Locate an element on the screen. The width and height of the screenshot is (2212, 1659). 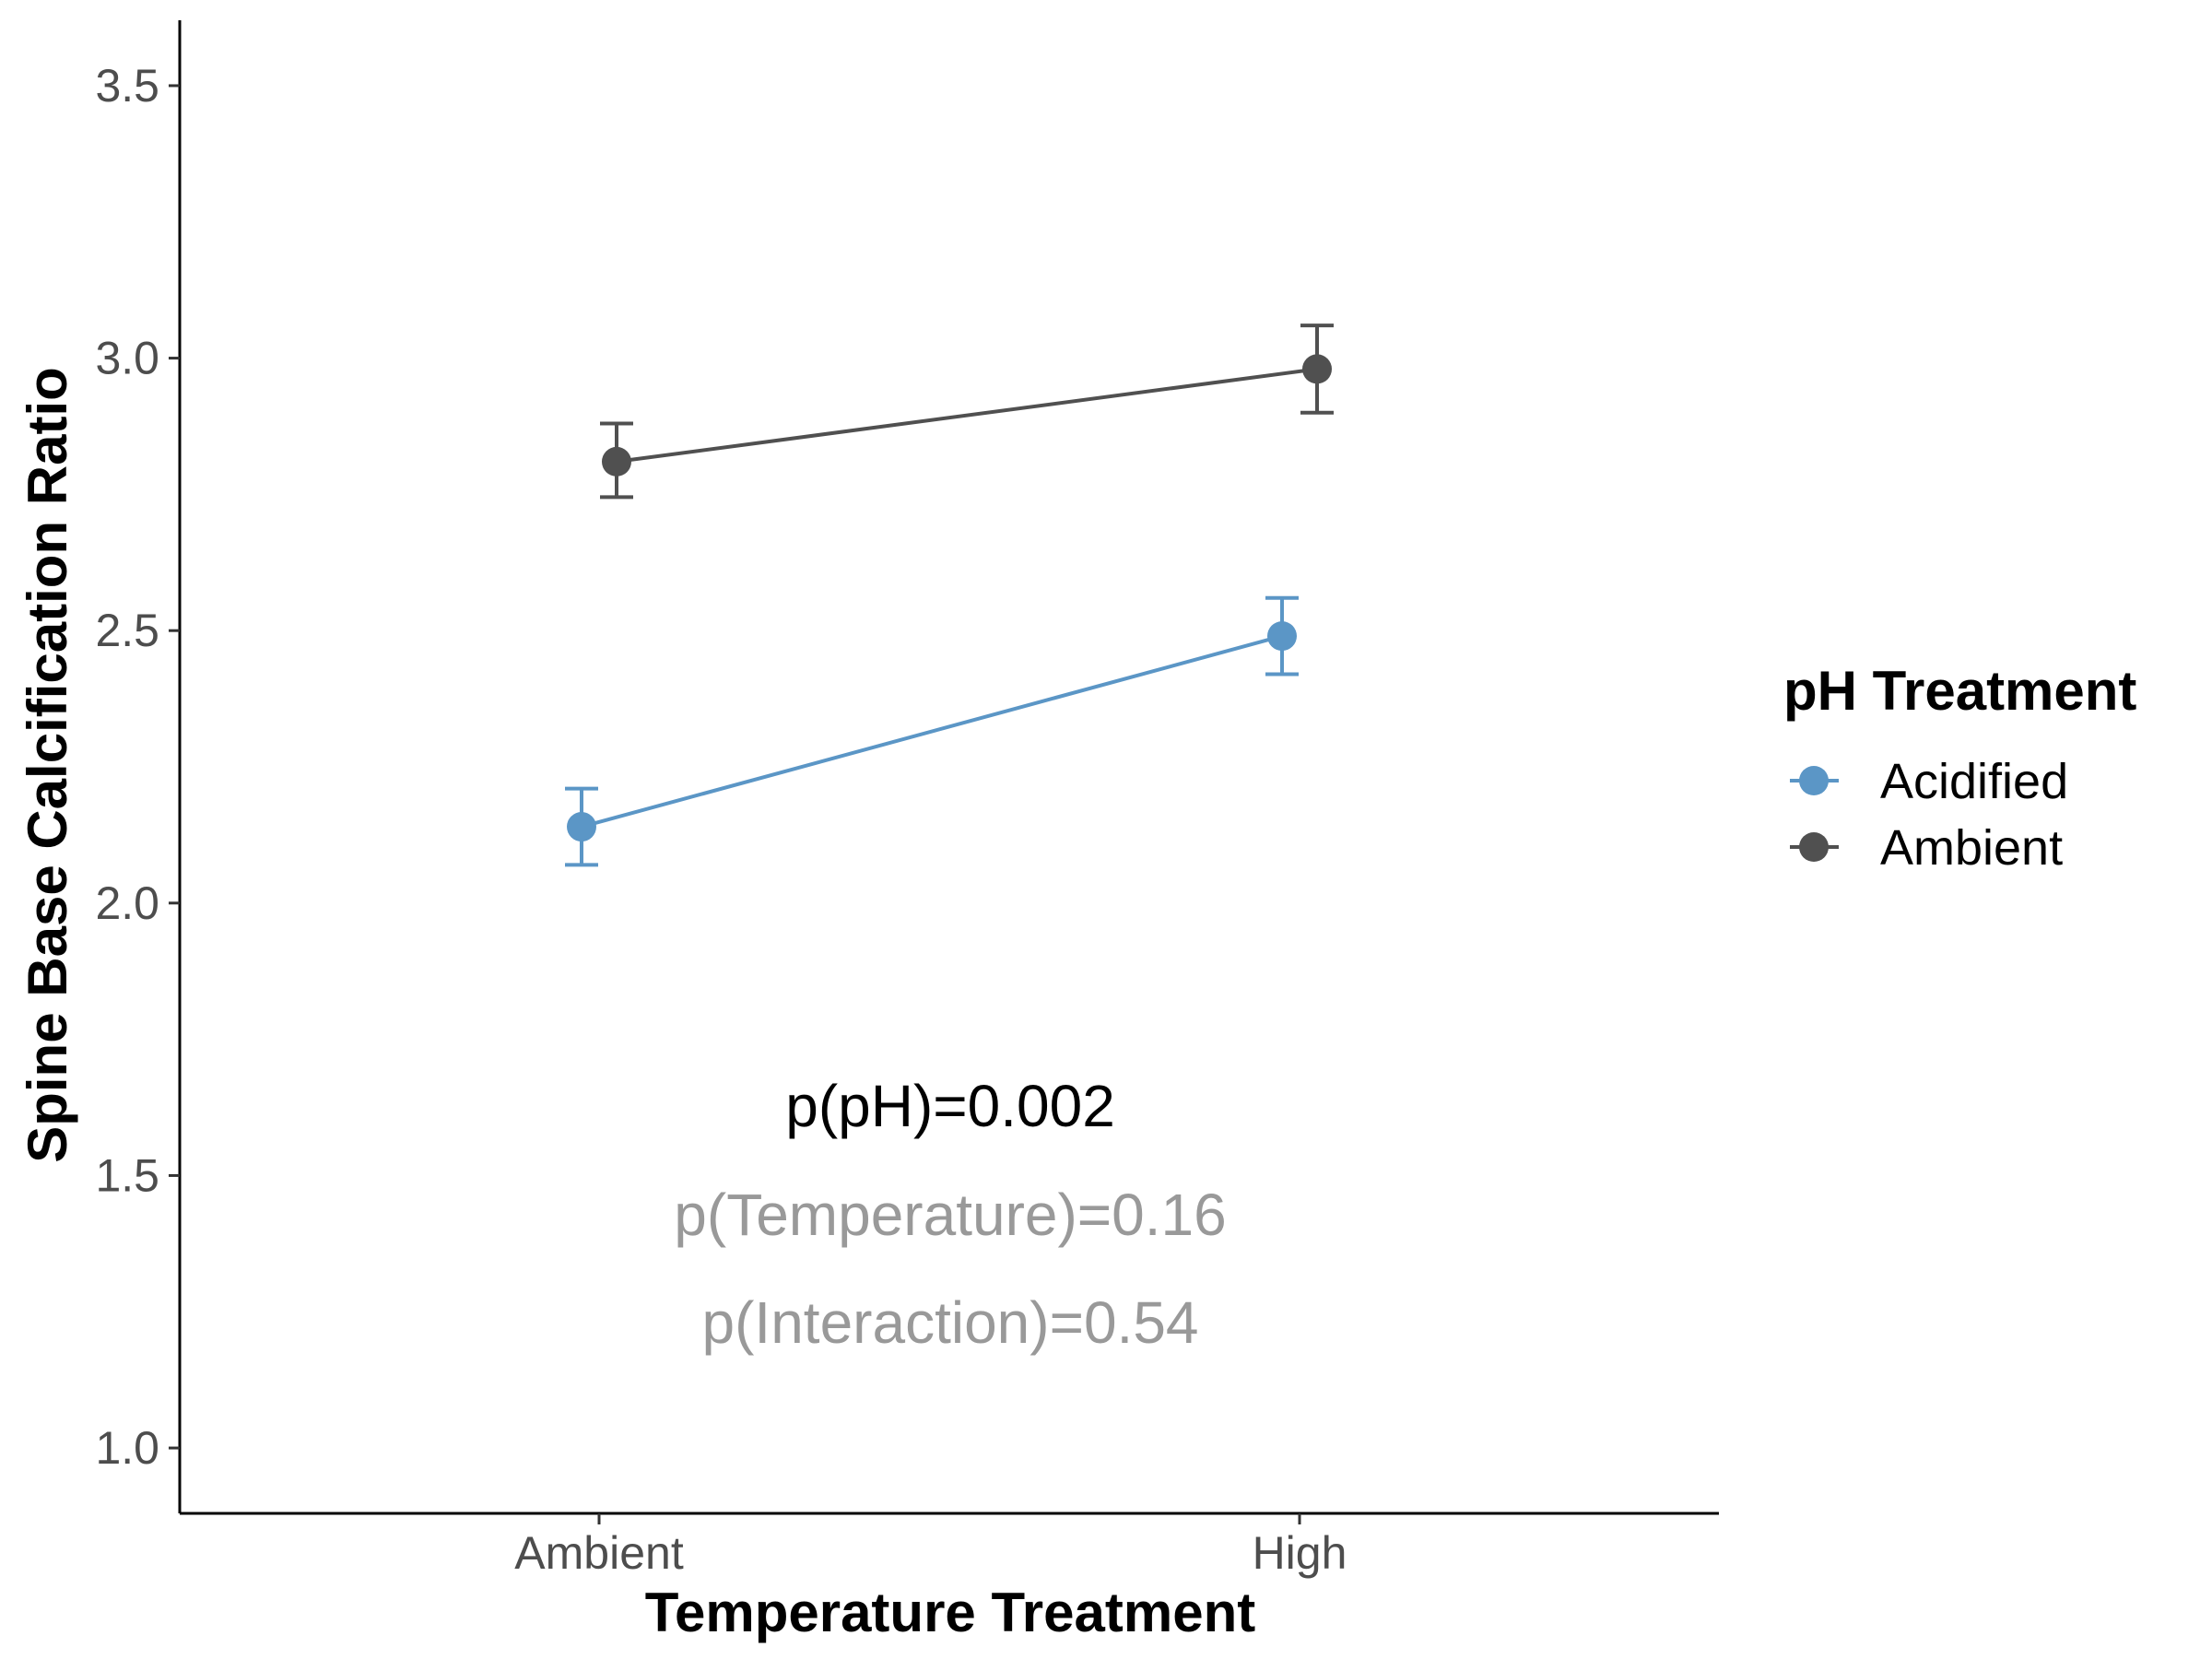
series-ambient is located at coordinates (967, 412).